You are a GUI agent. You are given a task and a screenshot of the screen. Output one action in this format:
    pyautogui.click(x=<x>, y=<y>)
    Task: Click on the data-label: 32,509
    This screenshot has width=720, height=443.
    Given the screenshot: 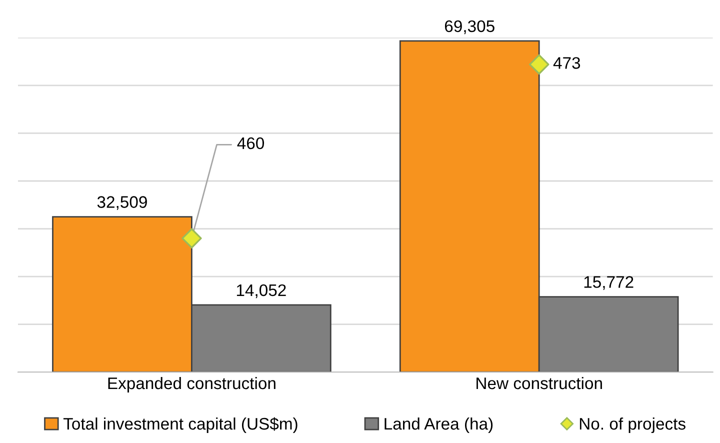 What is the action you would take?
    pyautogui.click(x=122, y=203)
    